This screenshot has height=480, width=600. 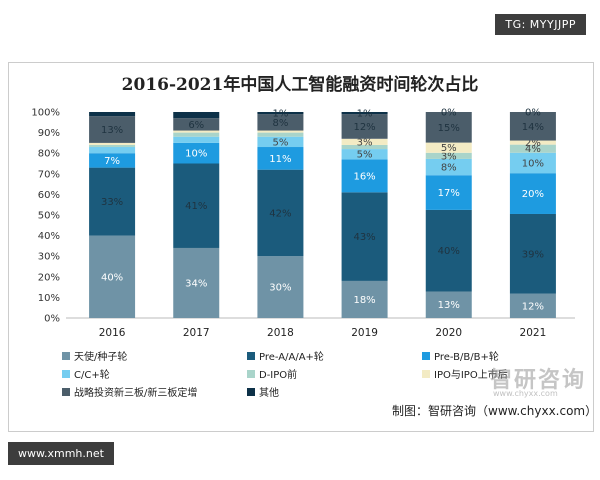 What do you see at coordinates (45, 113) in the screenshot?
I see `y-tick-label: 100%` at bounding box center [45, 113].